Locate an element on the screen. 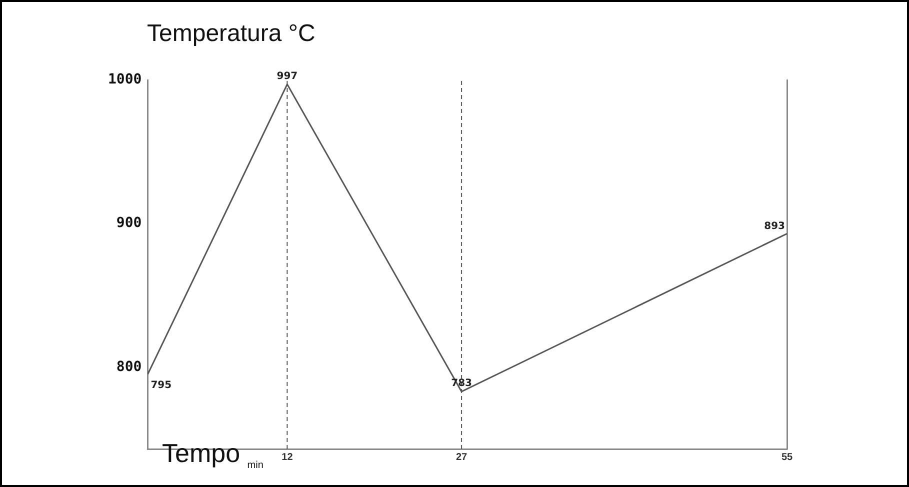 Image resolution: width=909 pixels, height=487 pixels. y-tick-label: 900 is located at coordinates (129, 223).